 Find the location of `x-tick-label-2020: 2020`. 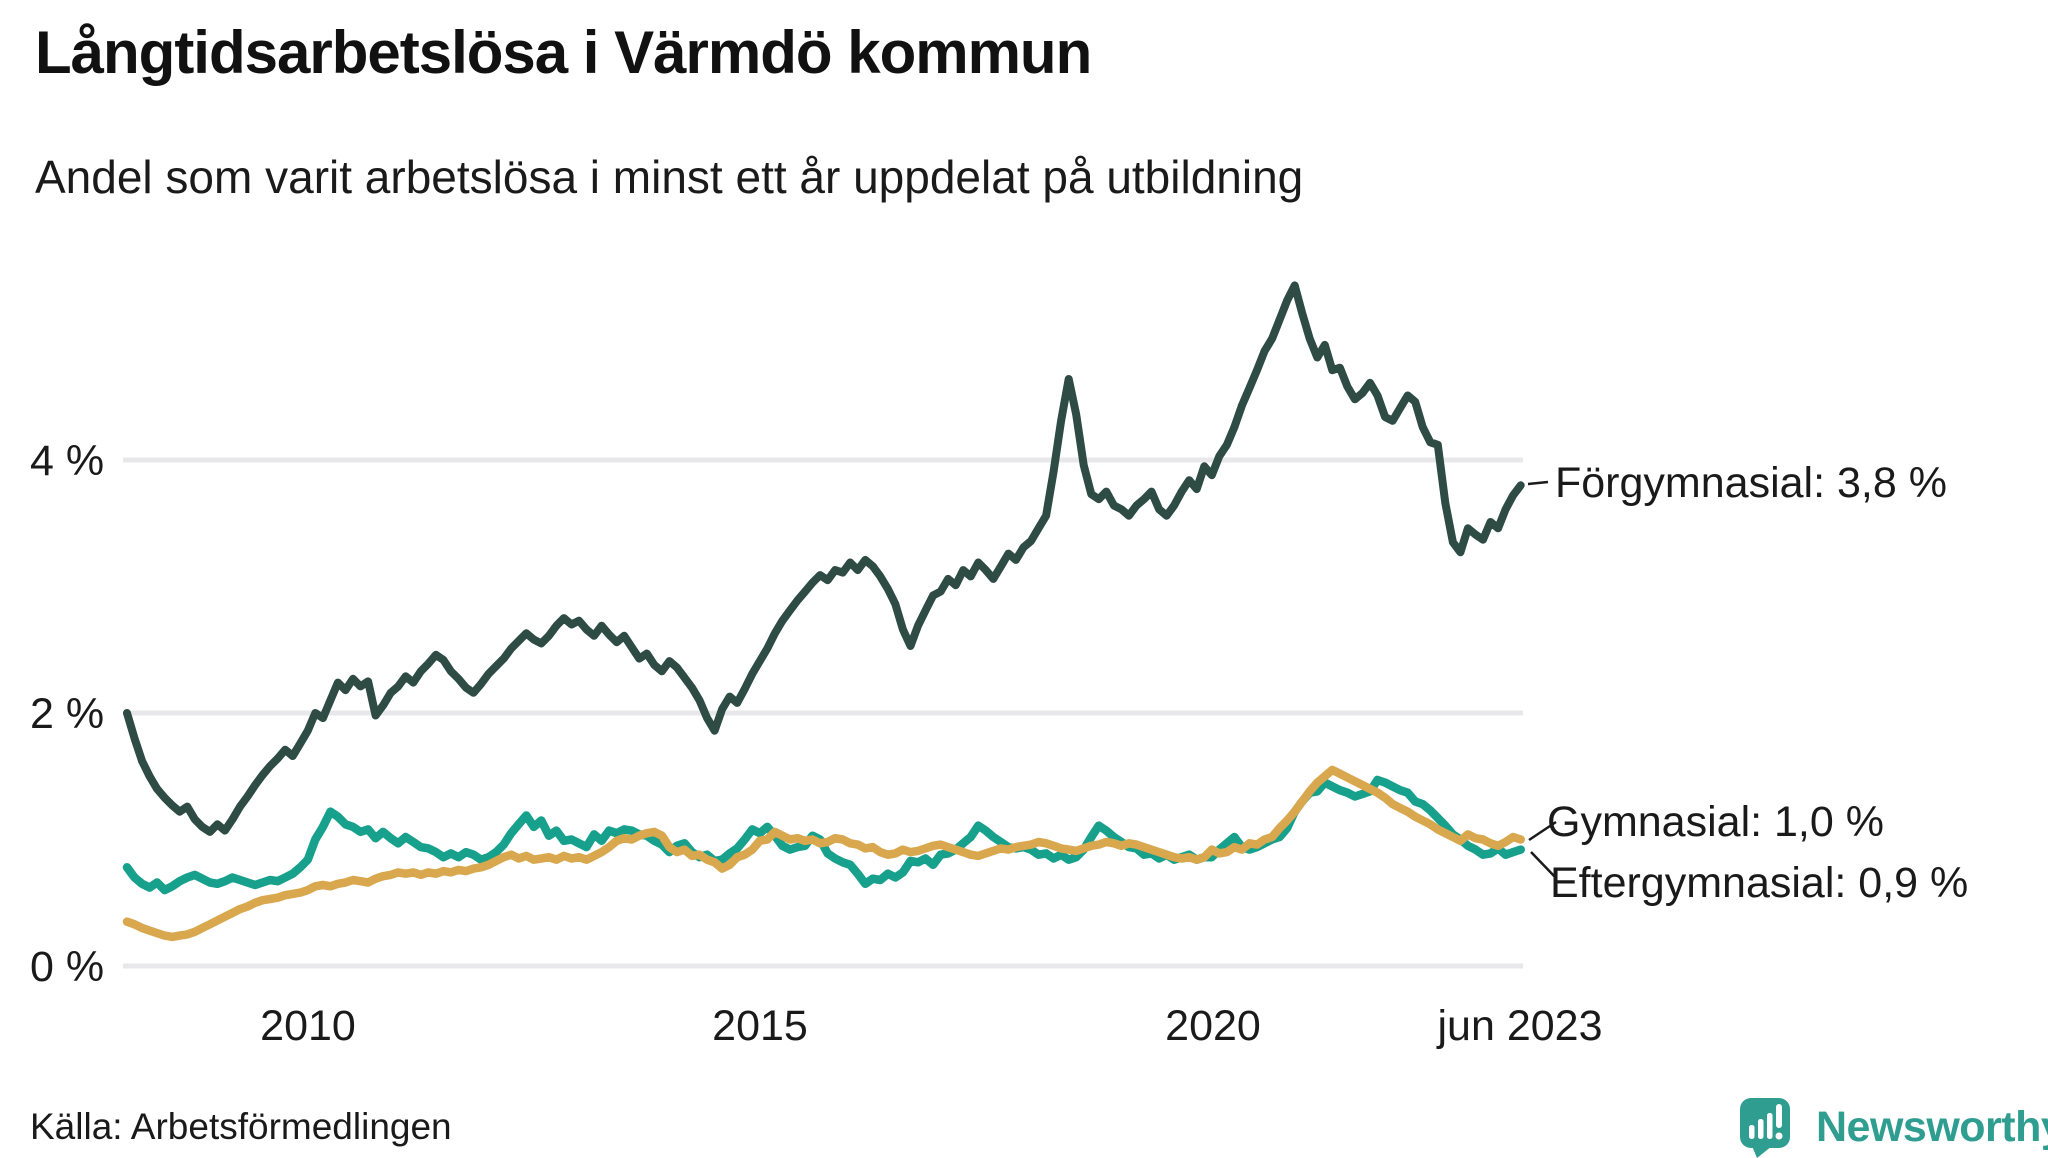

x-tick-label-2020: 2020 is located at coordinates (1213, 1026).